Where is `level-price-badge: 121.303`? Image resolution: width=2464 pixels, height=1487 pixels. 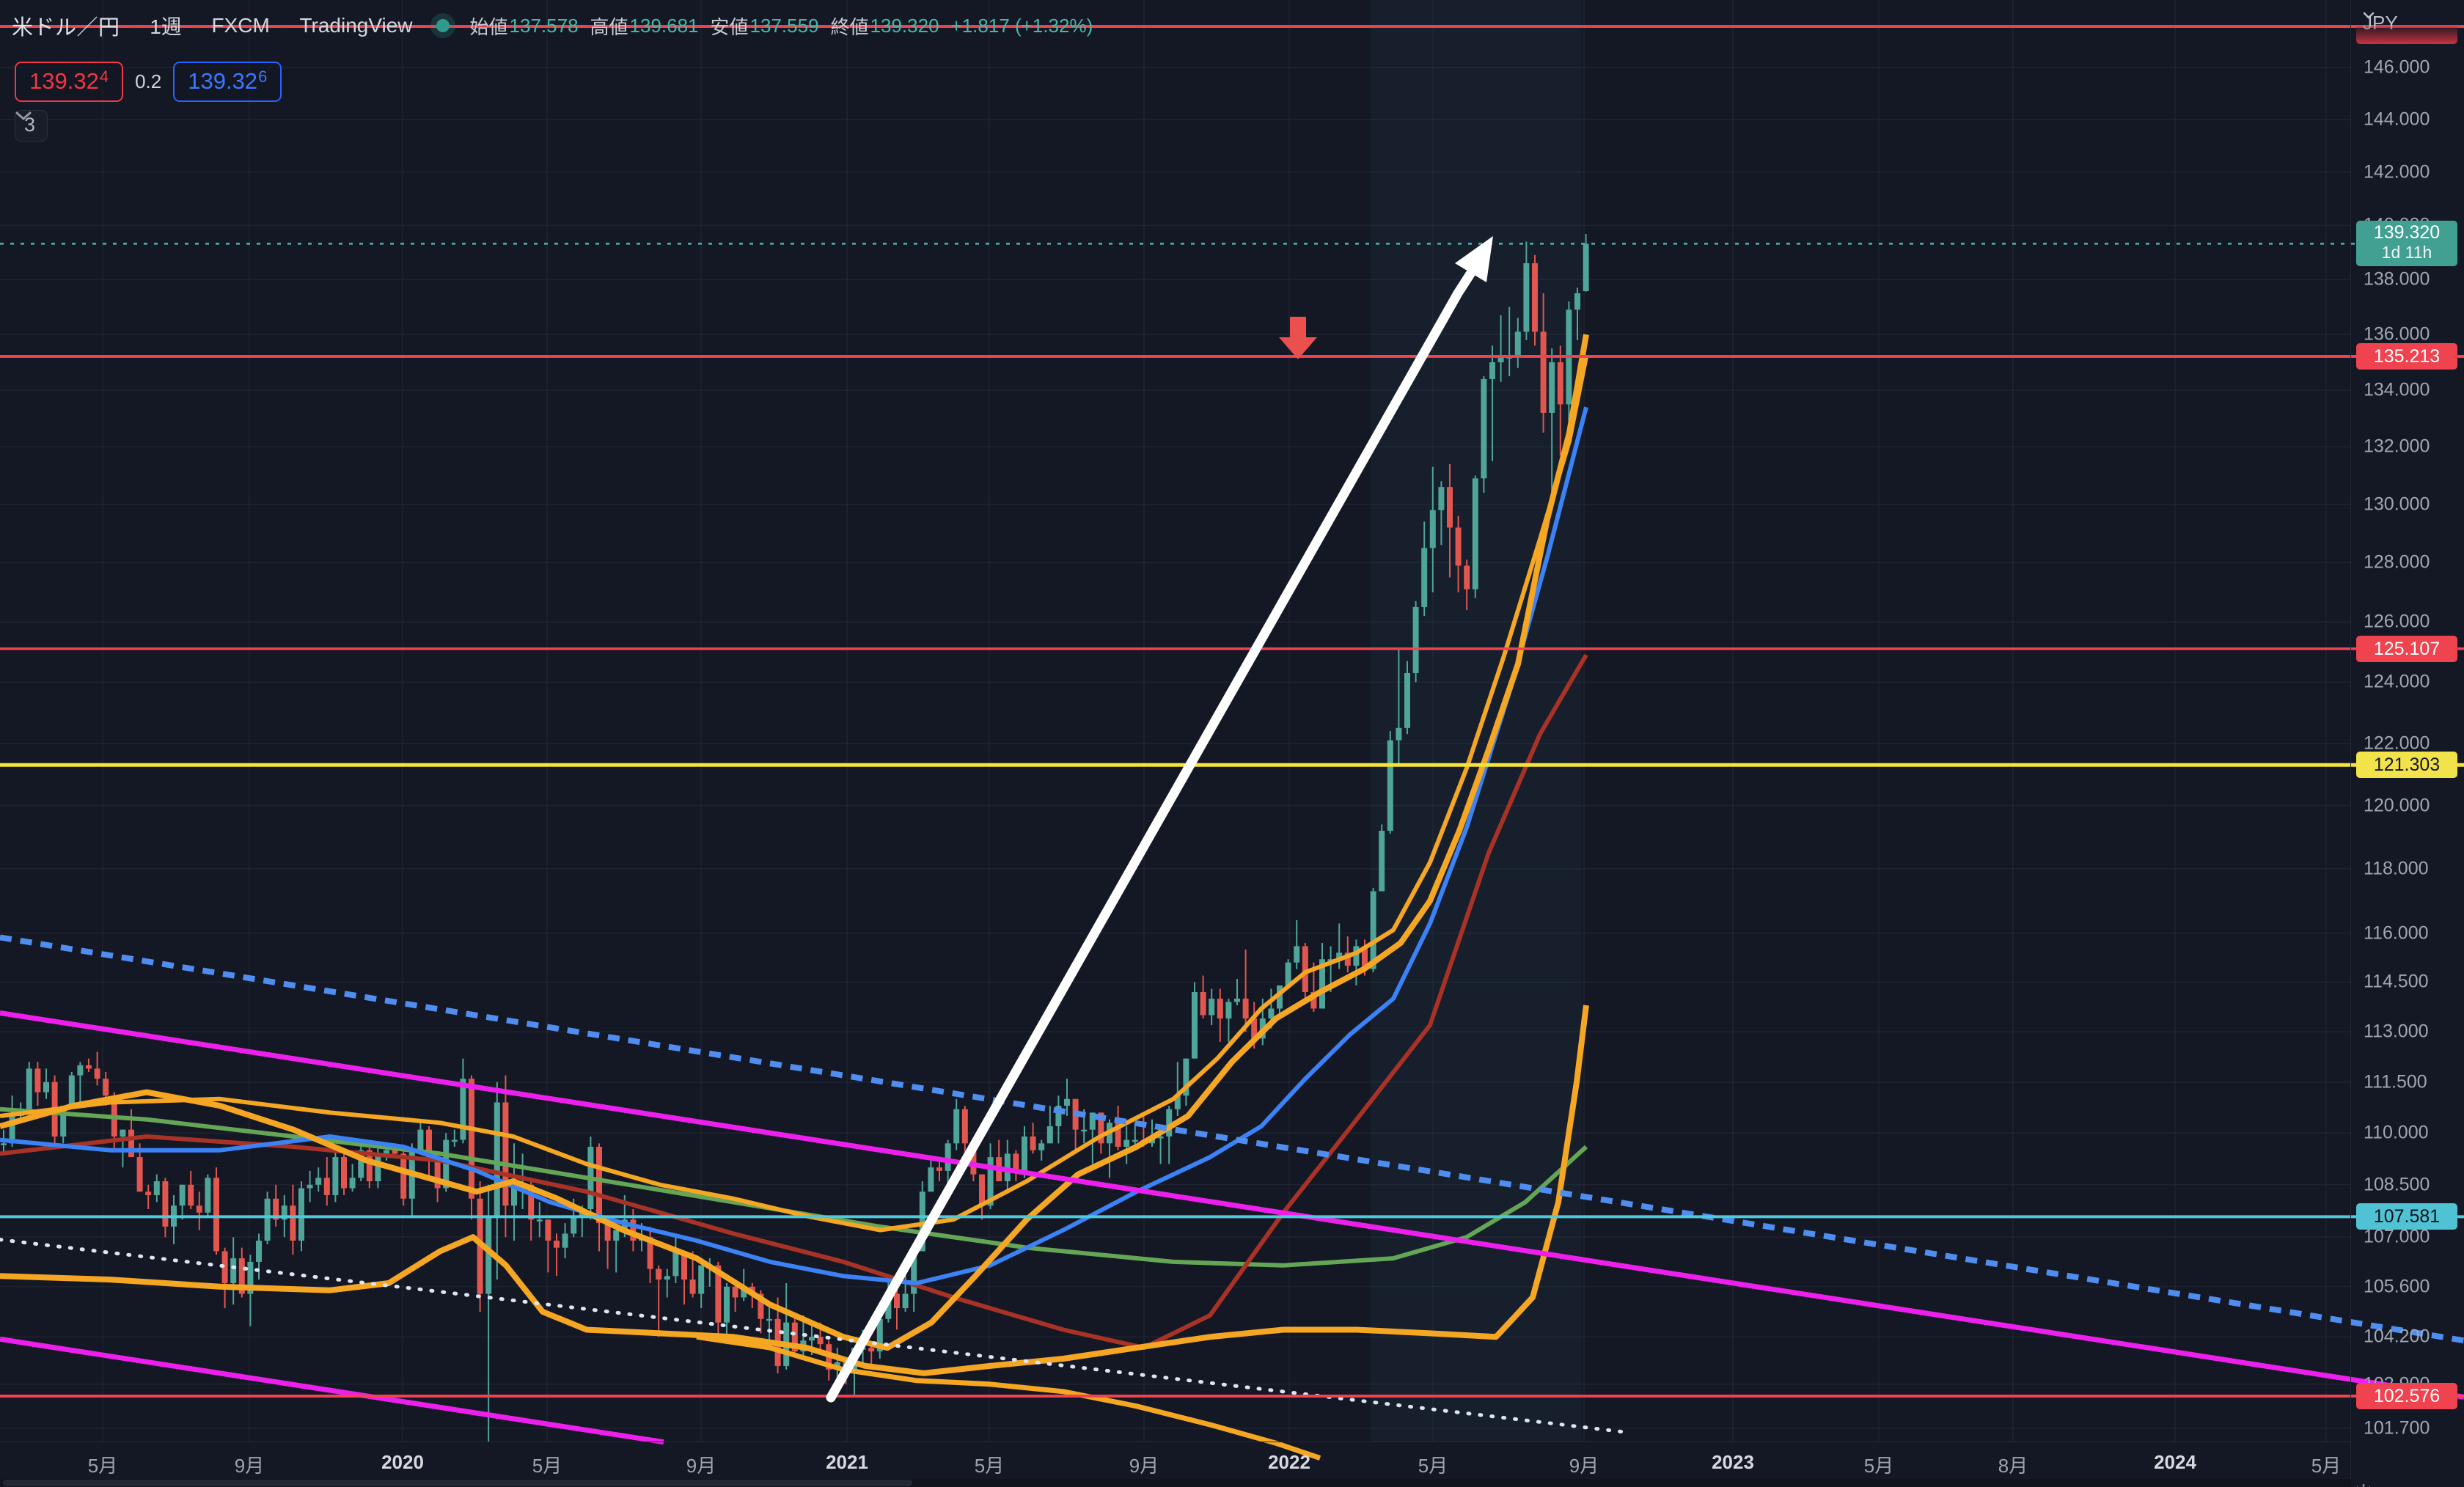 level-price-badge: 121.303 is located at coordinates (2406, 765).